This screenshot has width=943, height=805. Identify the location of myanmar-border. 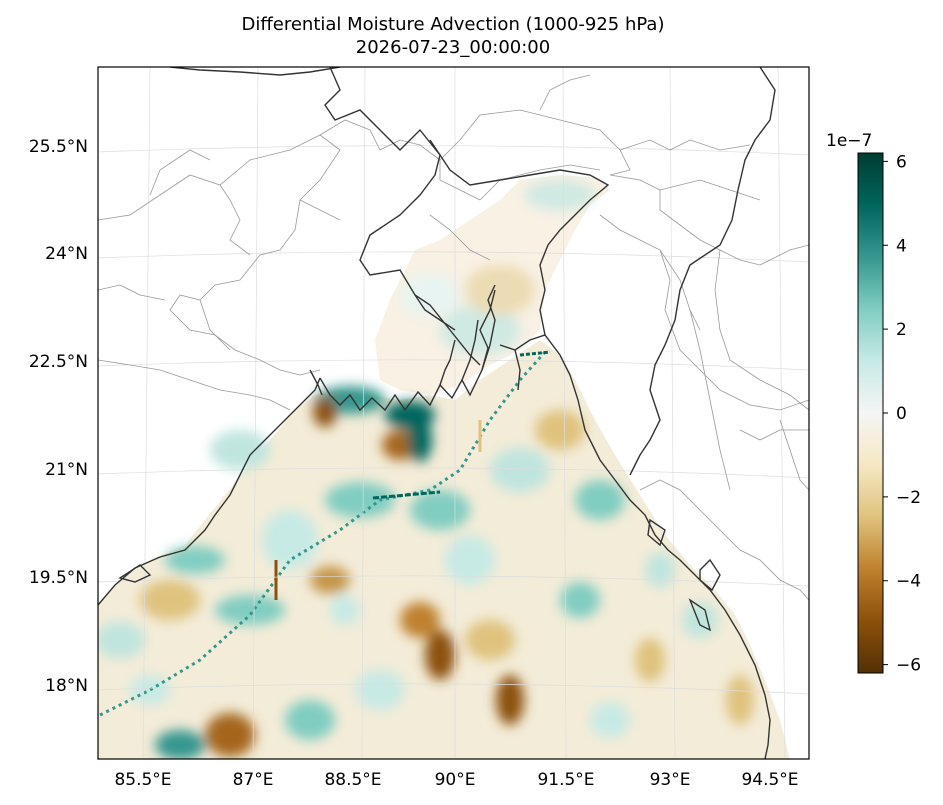
(702, 271).